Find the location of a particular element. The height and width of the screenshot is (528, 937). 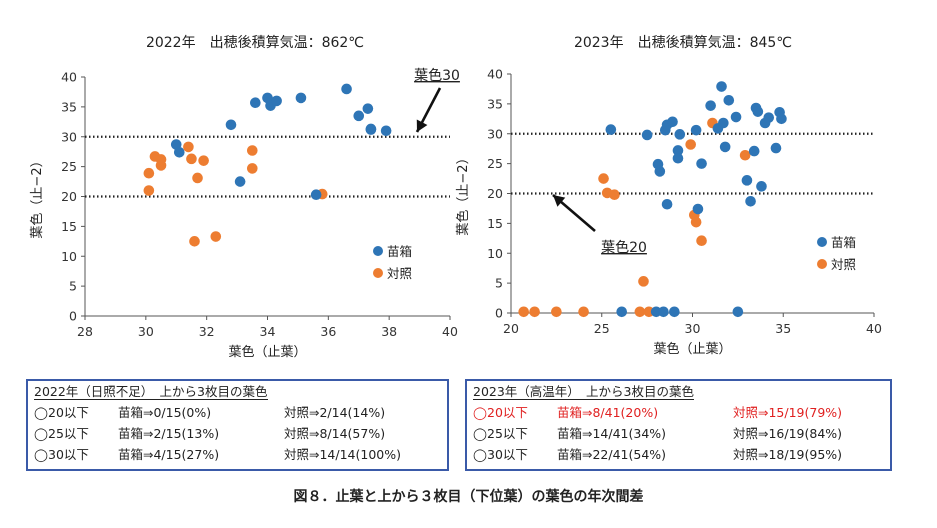

x-tick-label: 36 is located at coordinates (328, 331).